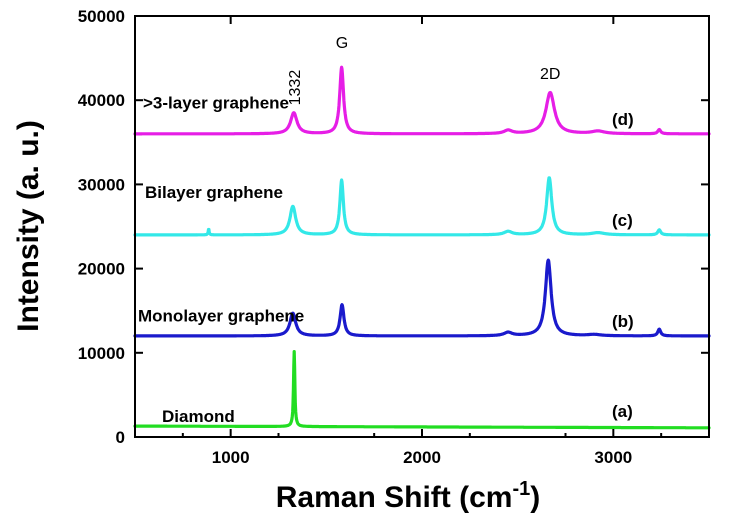 This screenshot has height=524, width=730. Describe the element at coordinates (521, 489) in the screenshot. I see `x-axis-title-superscript: -1` at that location.